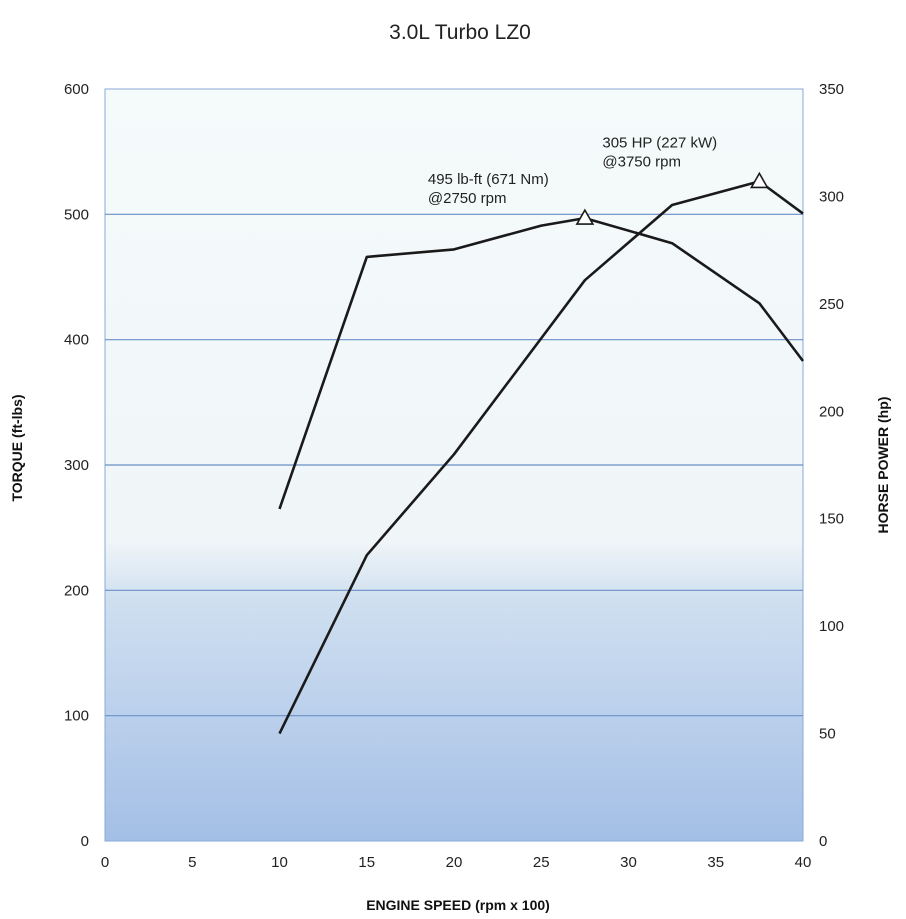 This screenshot has height=919, width=906. Describe the element at coordinates (883, 465) in the screenshot. I see `y-axis-right-label: HORSE POWER (hp)` at that location.